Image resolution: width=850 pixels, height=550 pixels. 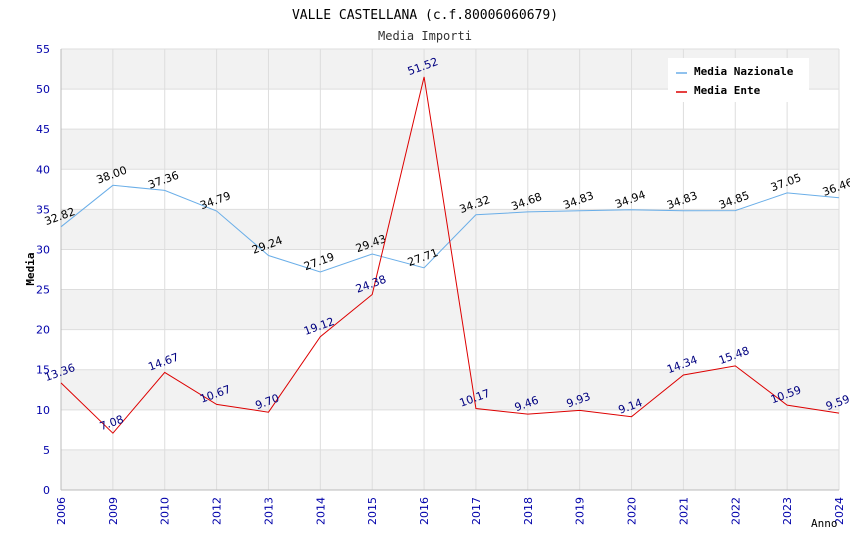 I want to click on x-tick-label: 2022, so click(x=735, y=511).